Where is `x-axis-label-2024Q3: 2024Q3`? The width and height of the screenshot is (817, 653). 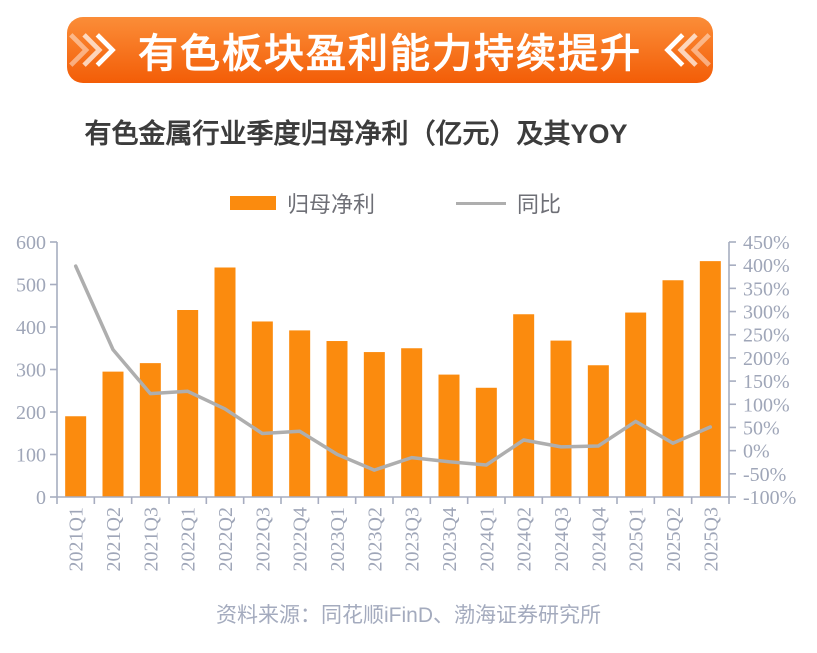 x-axis-label-2024Q3: 2024Q3 is located at coordinates (562, 539).